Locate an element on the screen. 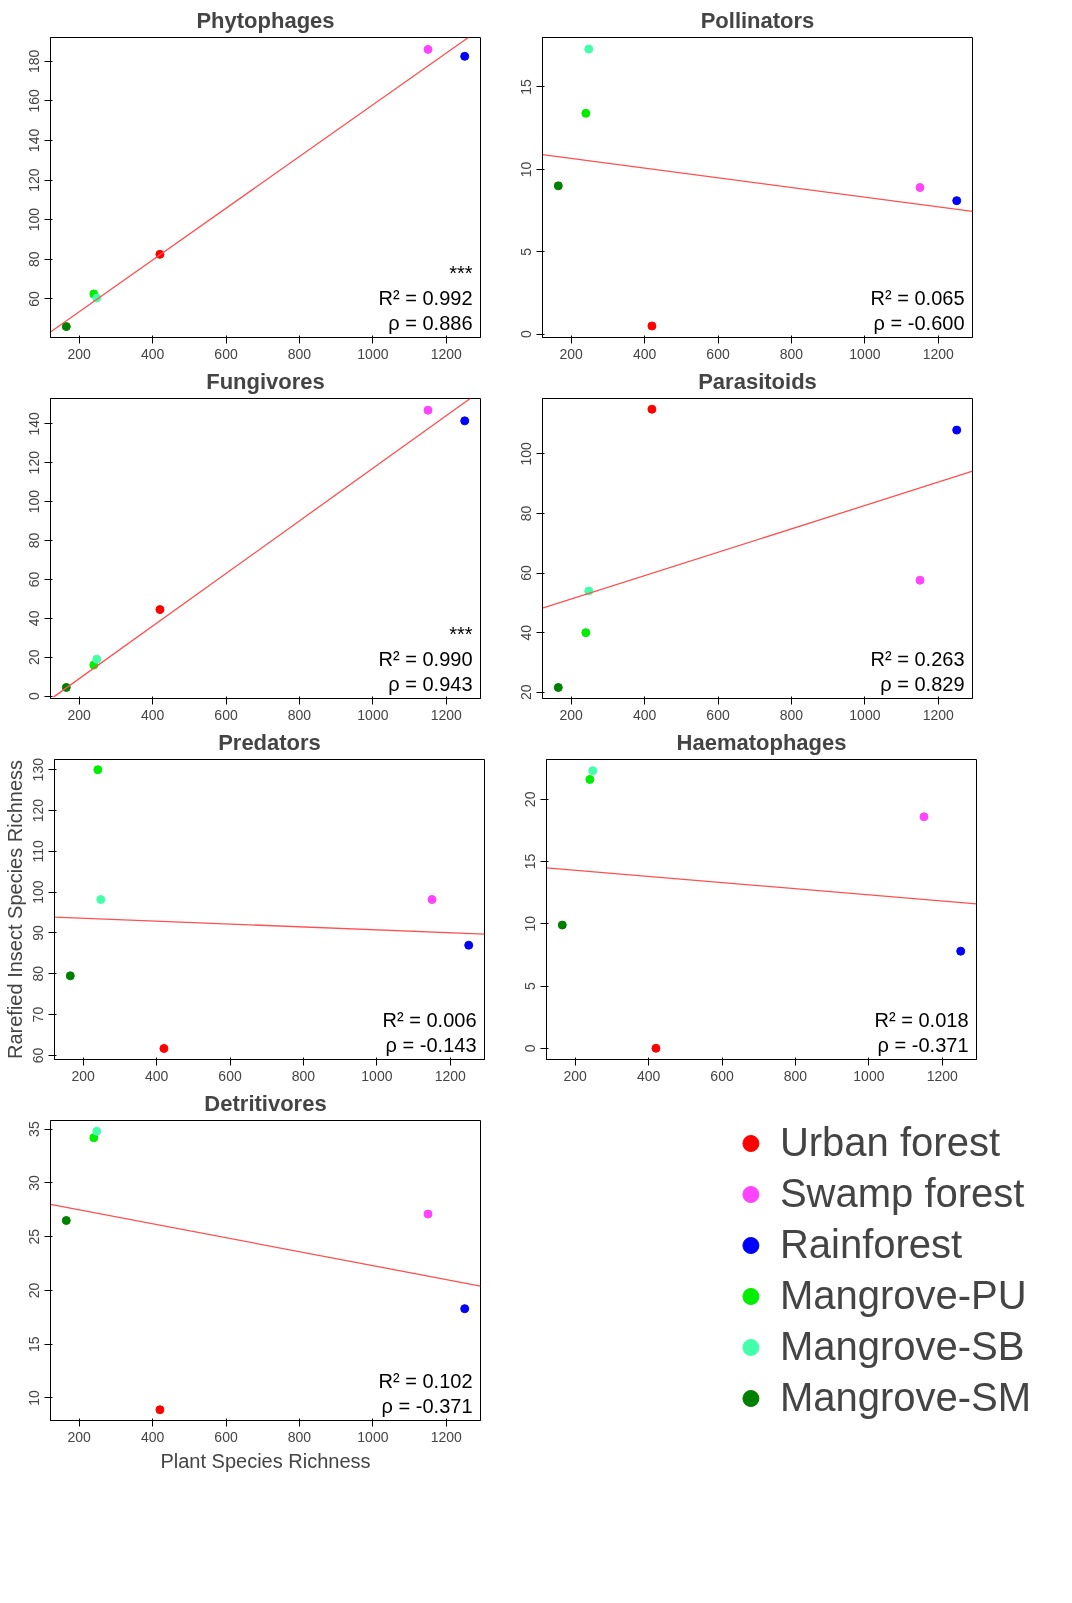 This screenshot has width=1072, height=1603. chart-title: Fungivores is located at coordinates (265, 381).